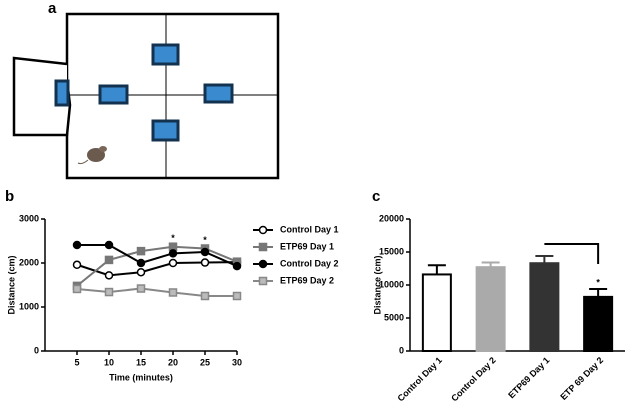 This screenshot has height=414, width=640. Describe the element at coordinates (29, 218) in the screenshot. I see `y-tick-label: 3000` at that location.